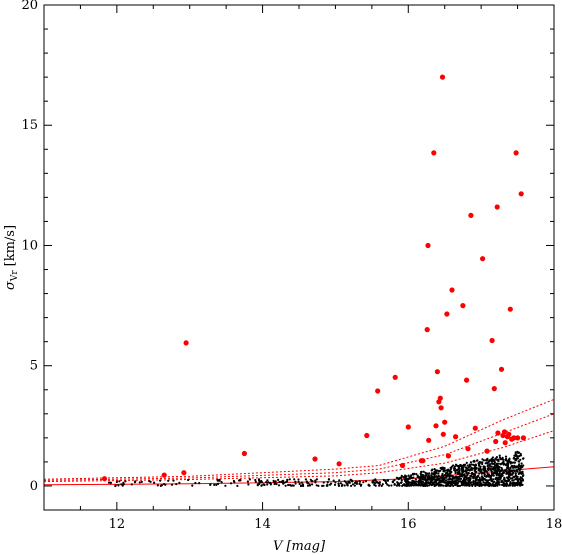 Image resolution: width=562 pixels, height=555 pixels. Describe the element at coordinates (29, 6) in the screenshot. I see `y-tick-label: 20` at that location.